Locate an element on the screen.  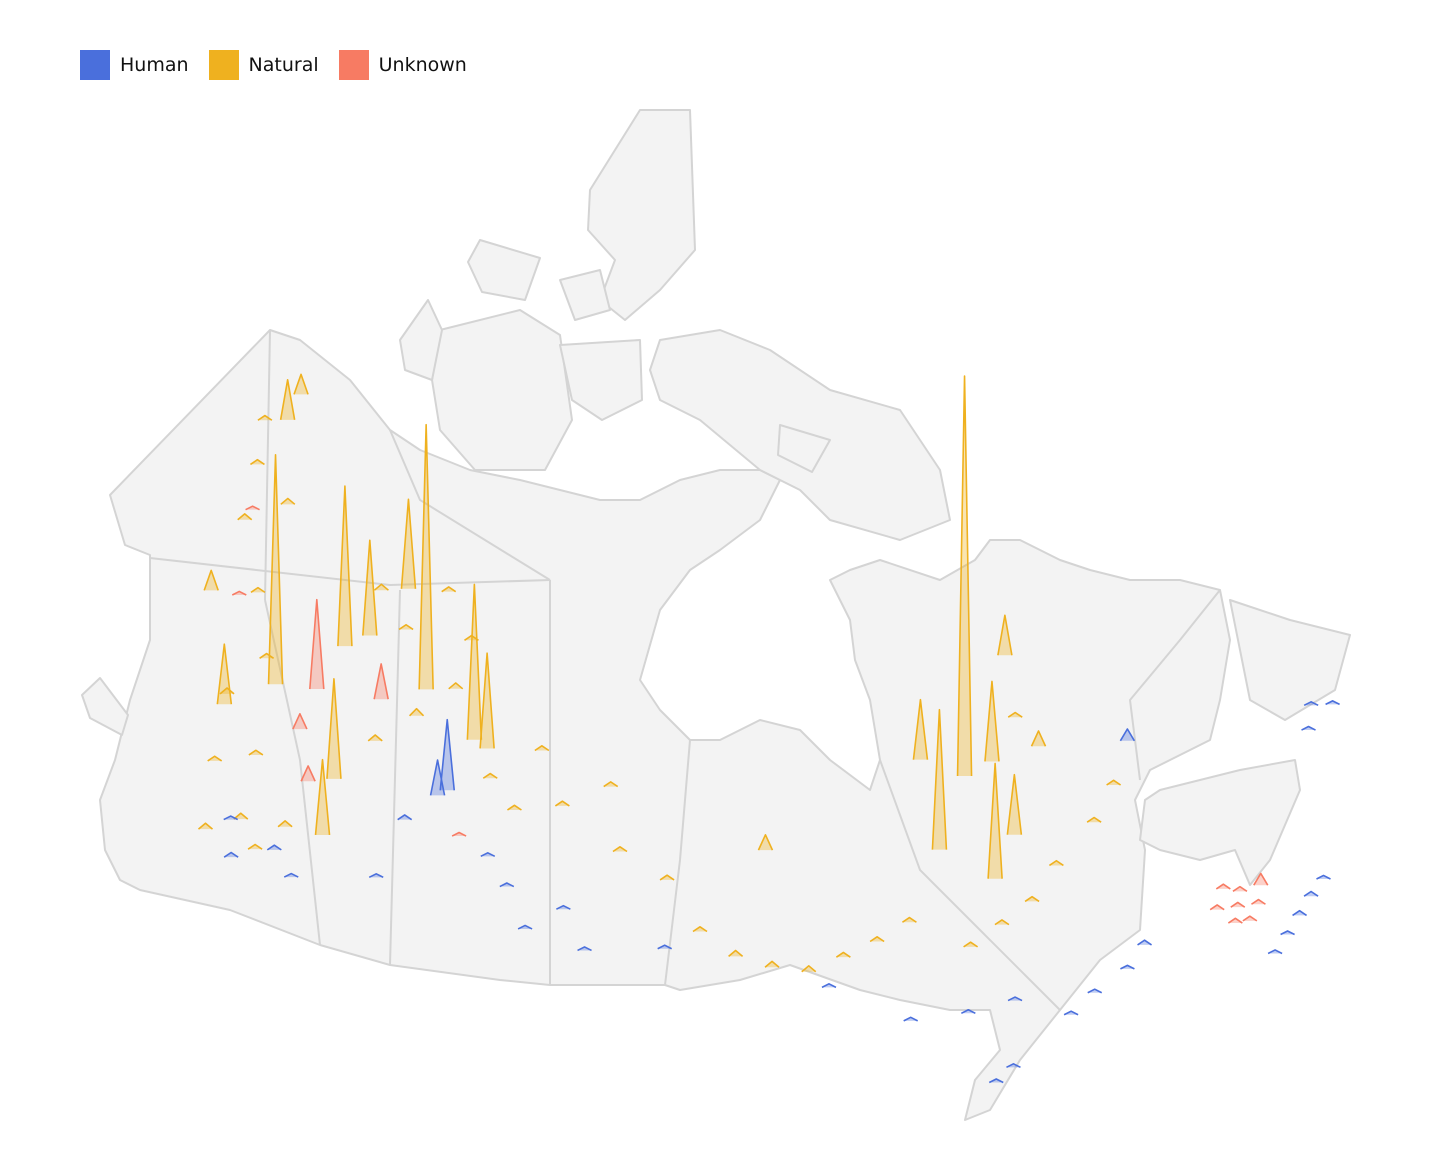
legend-item: Human is located at coordinates (134, 65).